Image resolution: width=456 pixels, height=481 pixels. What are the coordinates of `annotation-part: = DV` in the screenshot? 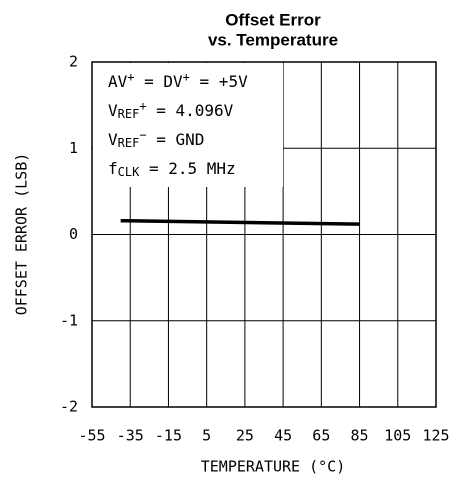 It's located at (159, 81).